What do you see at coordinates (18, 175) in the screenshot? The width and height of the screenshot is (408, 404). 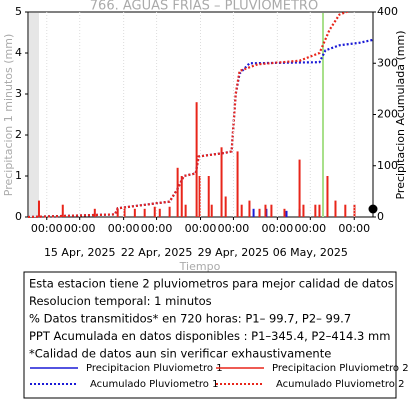 I see `y-tick-label: 1` at bounding box center [18, 175].